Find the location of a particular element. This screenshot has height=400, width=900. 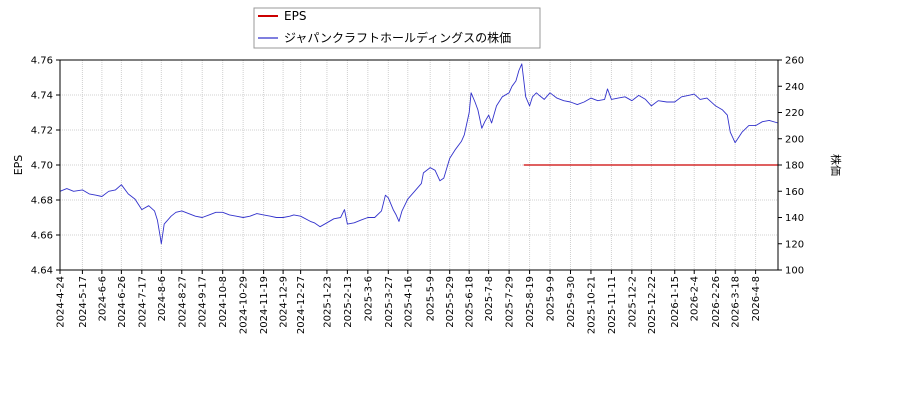

x-tick-label: 2024-8-6 is located at coordinates (162, 298).